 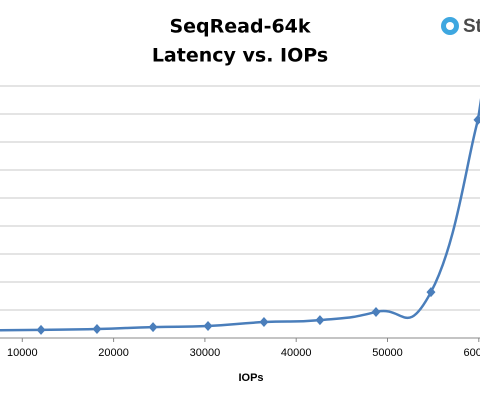 What do you see at coordinates (387, 353) in the screenshot?
I see `x-tick-label: 50000` at bounding box center [387, 353].